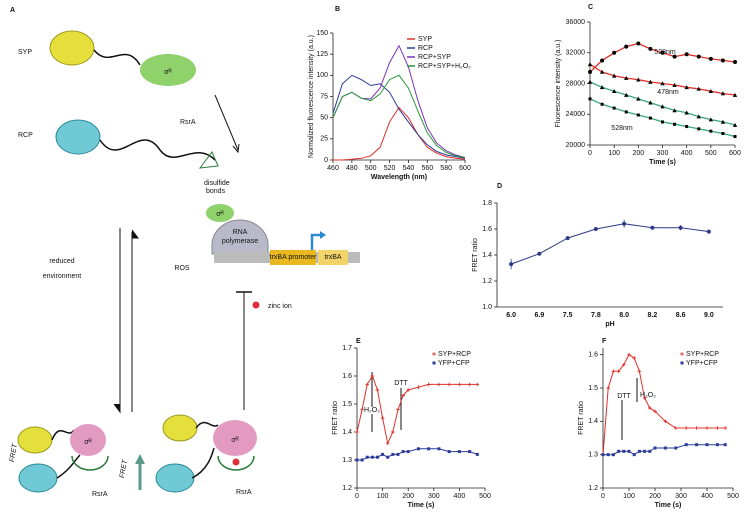 The image size is (751, 517). I want to click on legend-label: RCP+SYP, so click(434, 57).